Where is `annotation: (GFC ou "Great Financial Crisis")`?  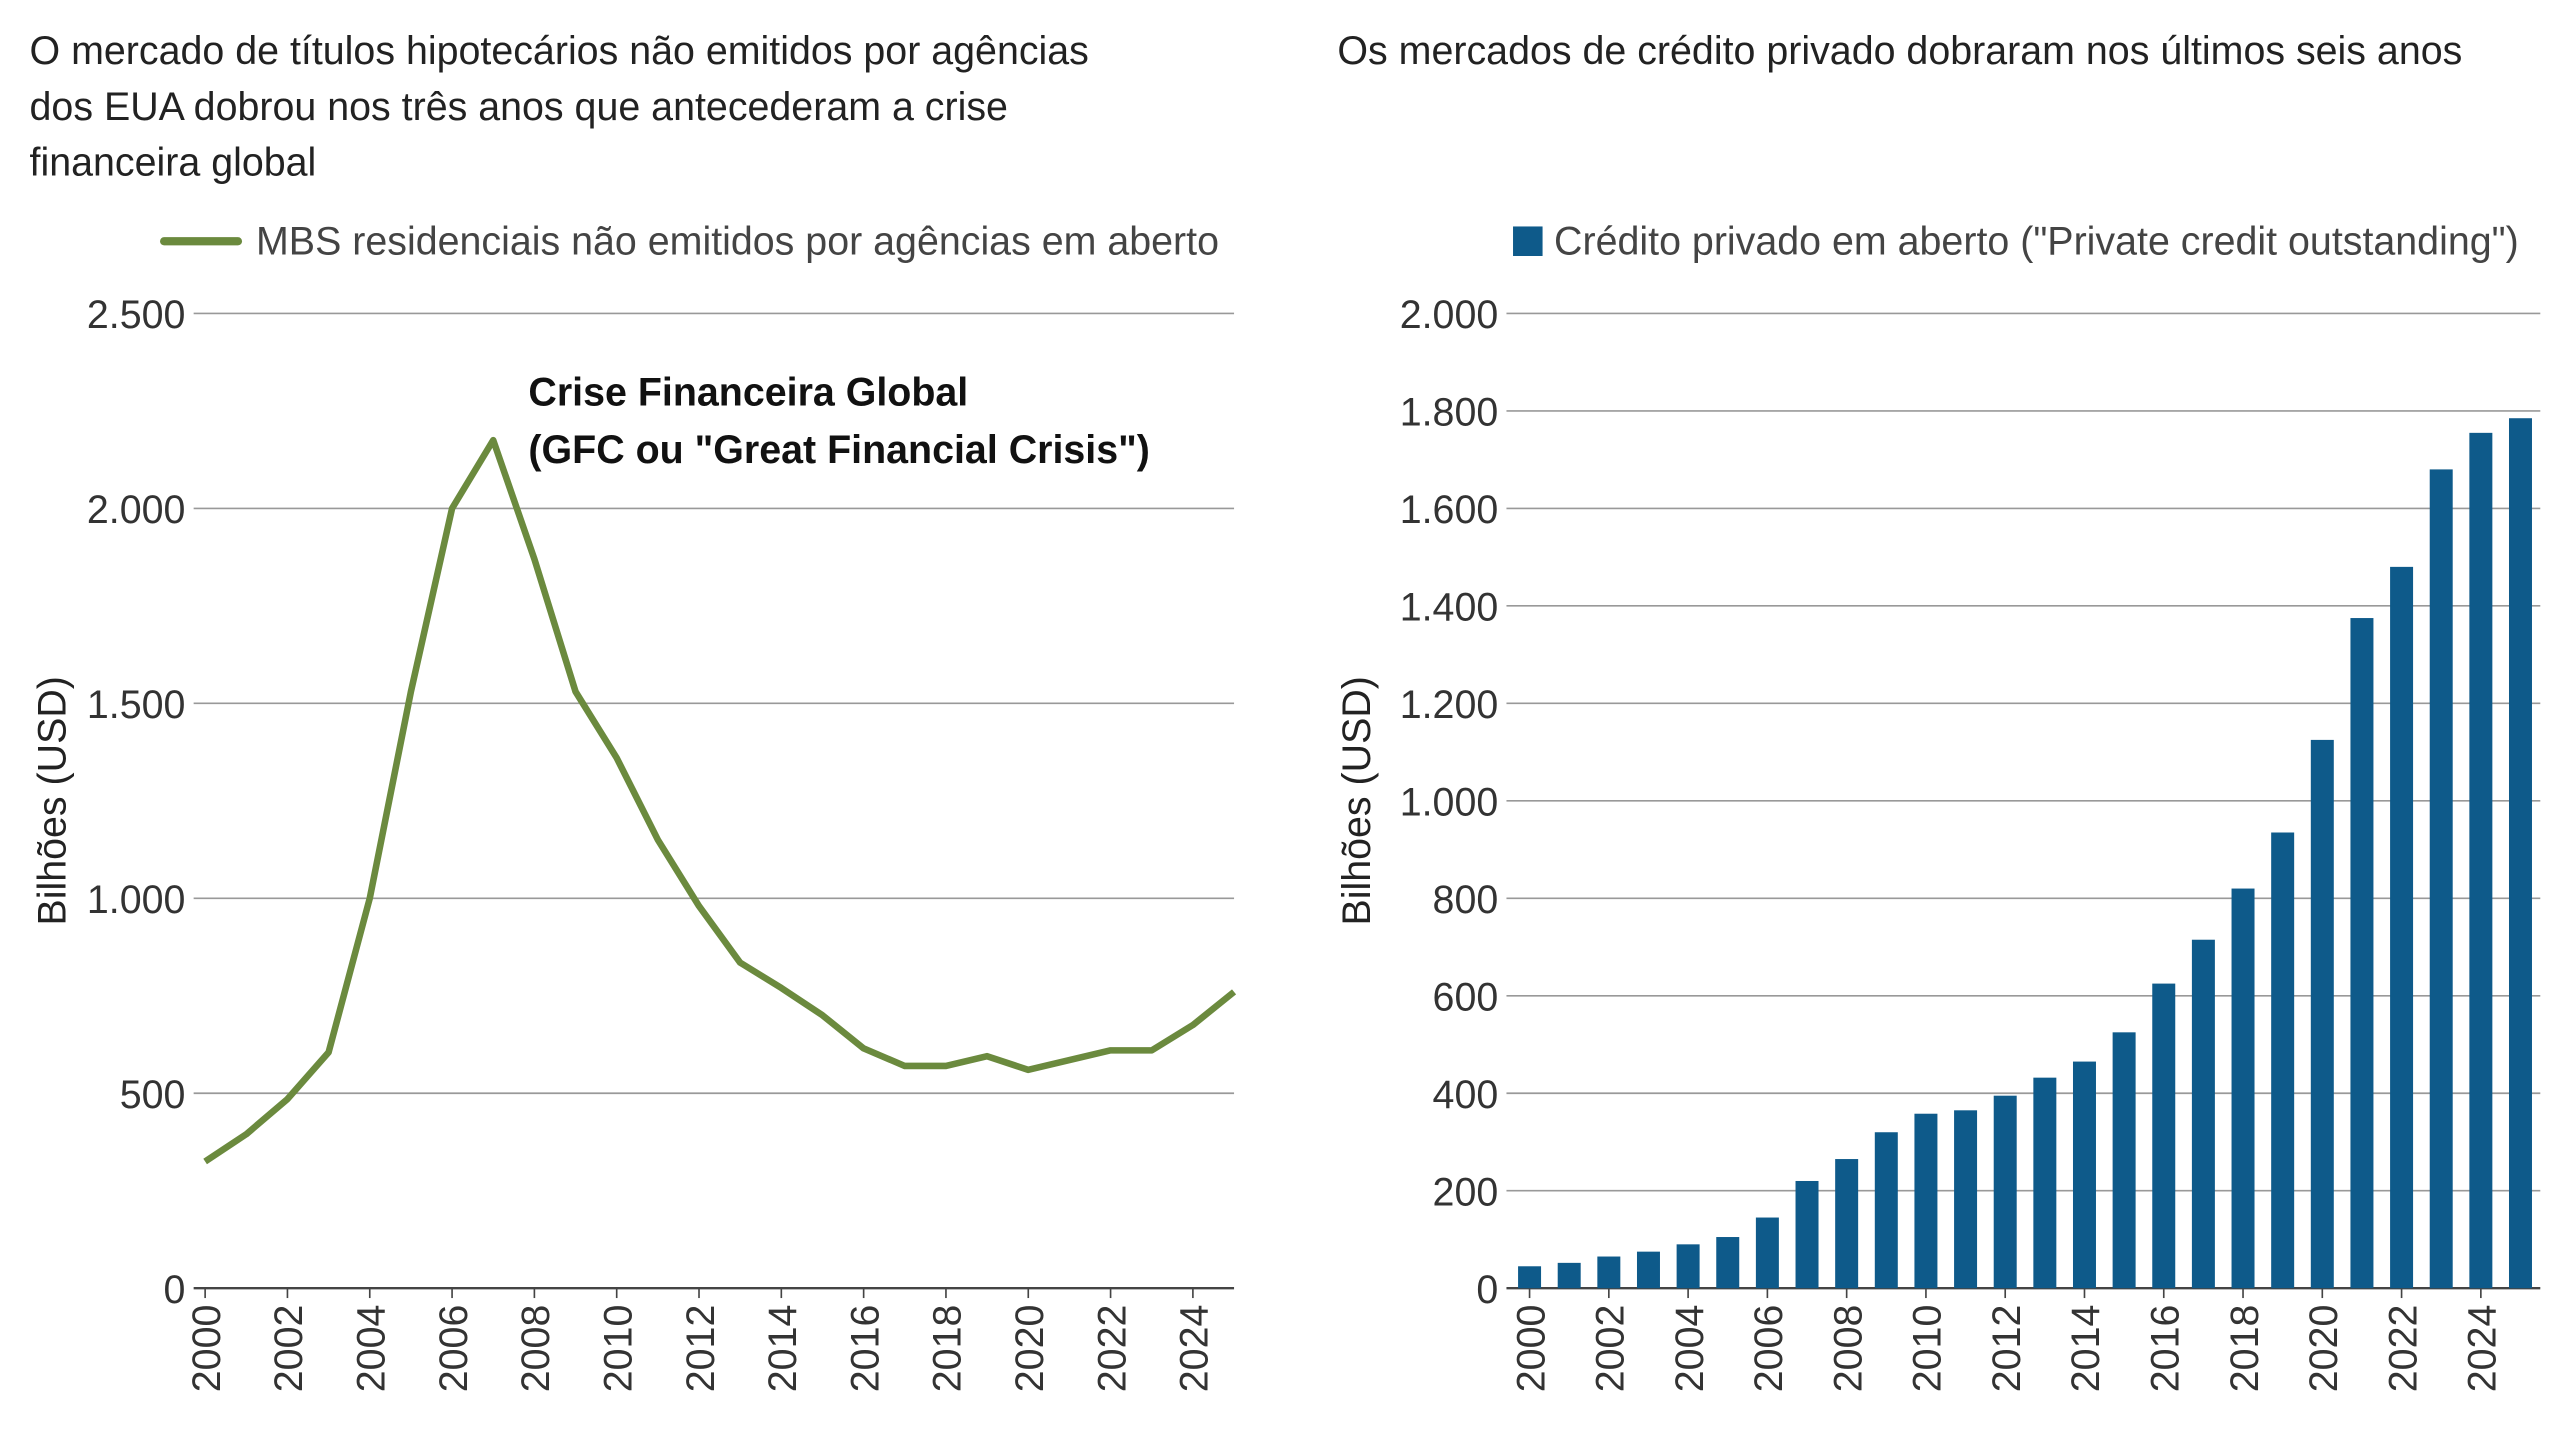 annotation: (GFC ou "Great Financial Crisis") is located at coordinates (839, 450).